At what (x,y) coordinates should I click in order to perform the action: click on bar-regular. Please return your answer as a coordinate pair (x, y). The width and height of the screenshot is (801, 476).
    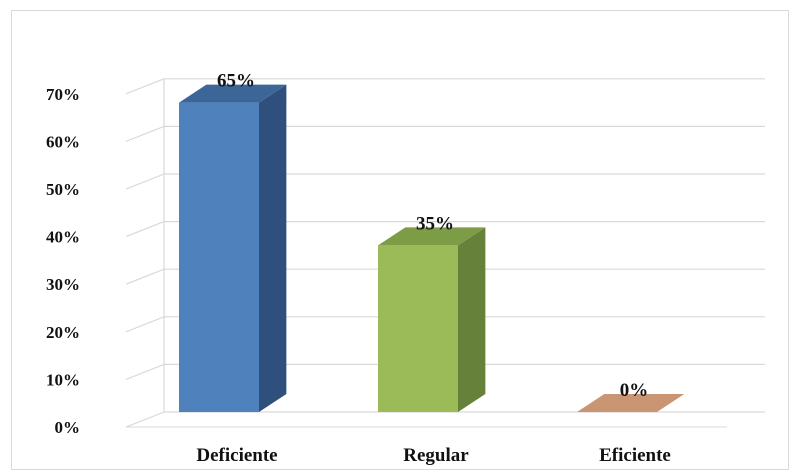
    Looking at the image, I should click on (432, 319).